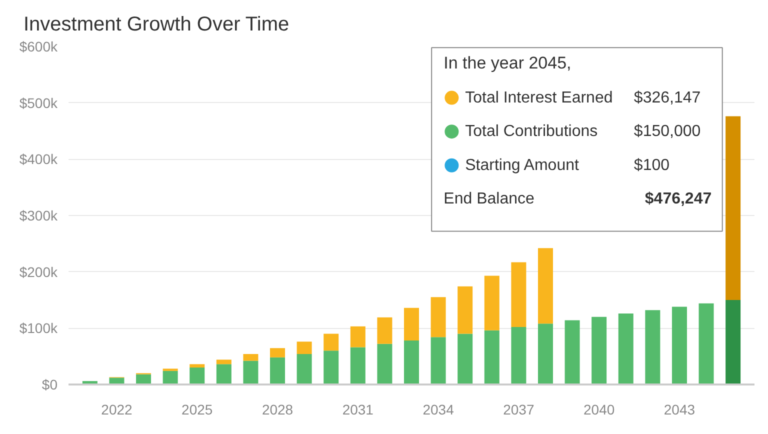  What do you see at coordinates (197, 410) in the screenshot?
I see `x-tick-label: 2025` at bounding box center [197, 410].